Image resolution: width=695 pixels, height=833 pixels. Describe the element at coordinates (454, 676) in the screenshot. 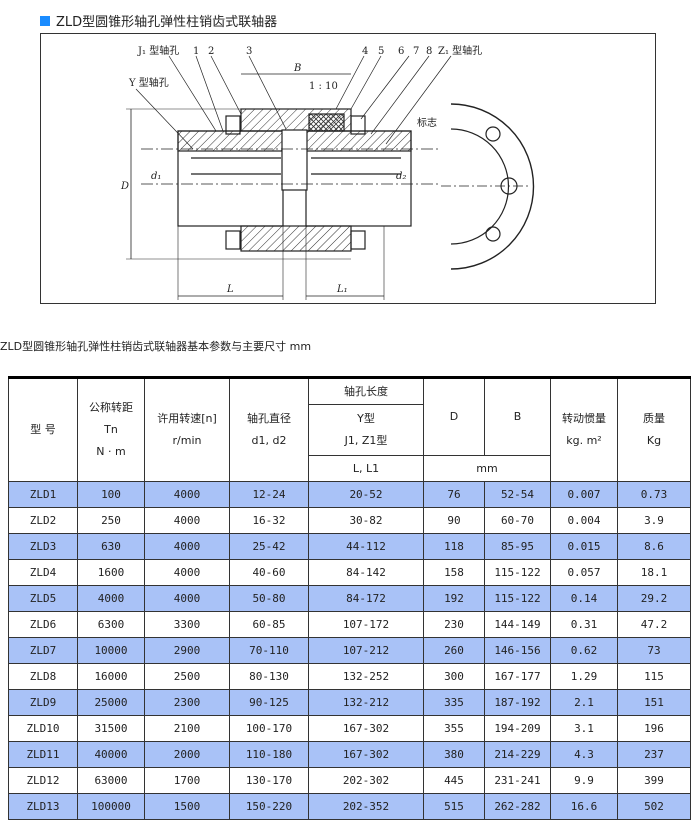

I see `cell-d: 300` at that location.